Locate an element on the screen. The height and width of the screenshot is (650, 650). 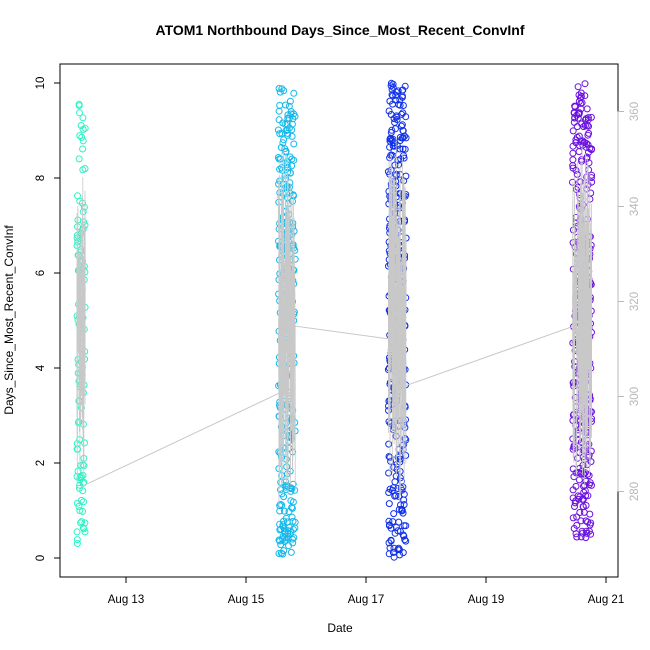
x-tick-label: Aug 21 is located at coordinates (606, 600).